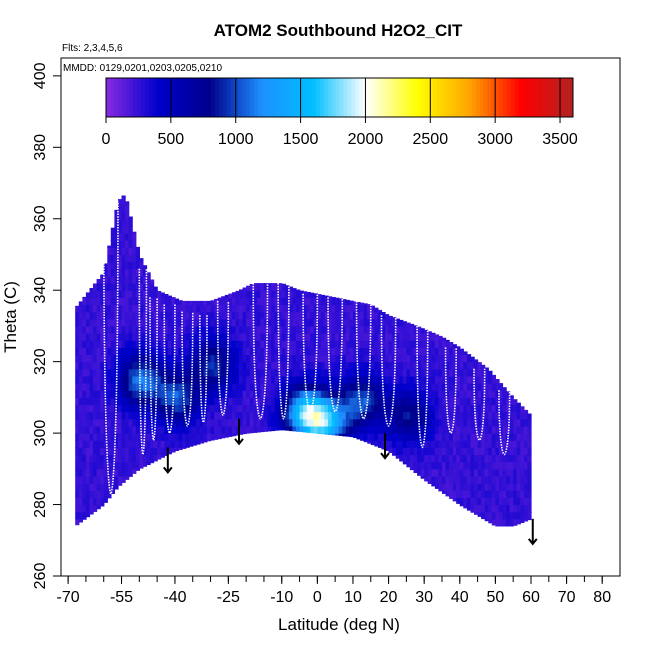 The image size is (650, 650). Describe the element at coordinates (495, 139) in the screenshot. I see `colorbar-tick-label: 3000` at that location.